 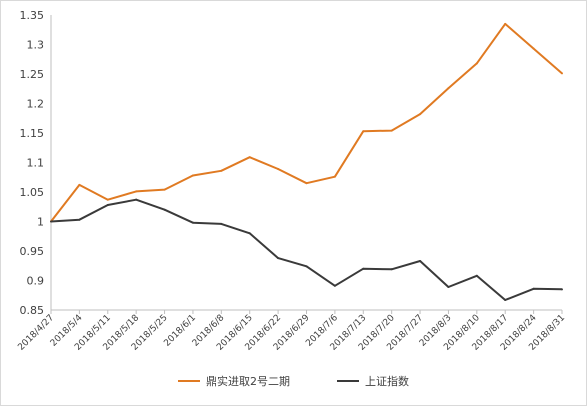 What do you see at coordinates (32, 133) in the screenshot?
I see `y-tick-label: 1.15` at bounding box center [32, 133].